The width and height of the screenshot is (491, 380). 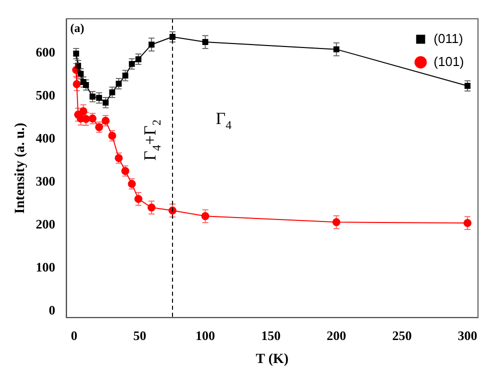 I want to click on x-axis-title: T (K), so click(x=272, y=360).